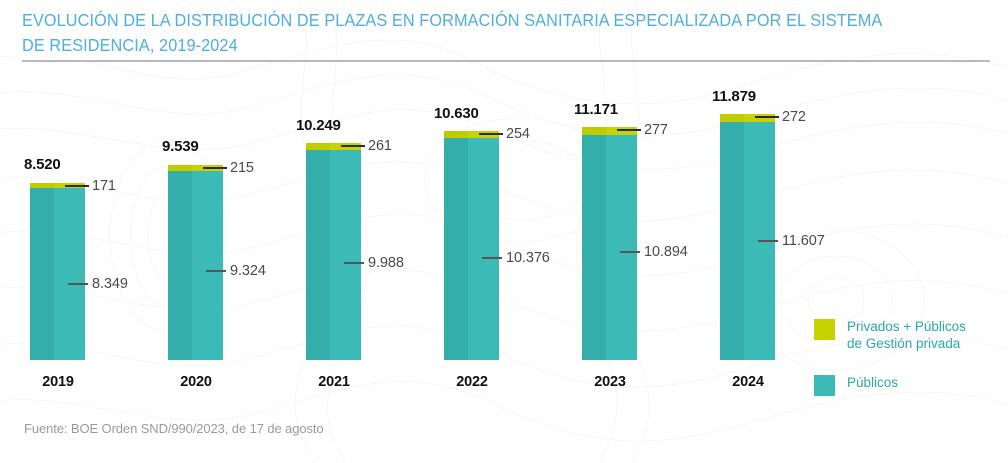 This screenshot has height=463, width=1008. I want to click on leader-line-private-2022, so click(491, 134).